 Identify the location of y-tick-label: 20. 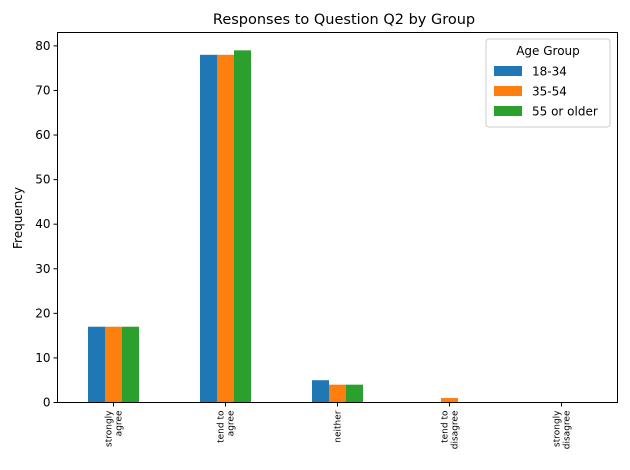
(42, 313).